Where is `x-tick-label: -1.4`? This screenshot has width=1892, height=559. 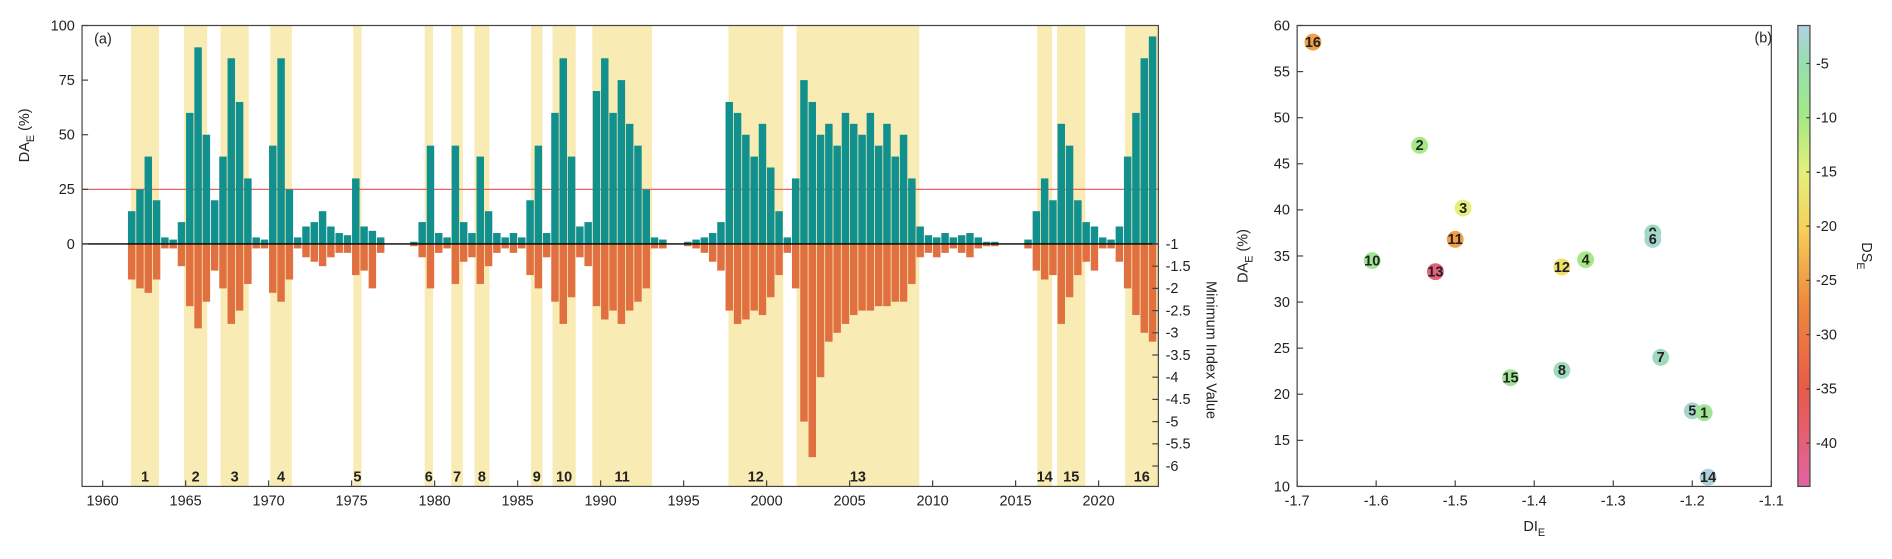
x-tick-label: -1.4 is located at coordinates (1534, 502).